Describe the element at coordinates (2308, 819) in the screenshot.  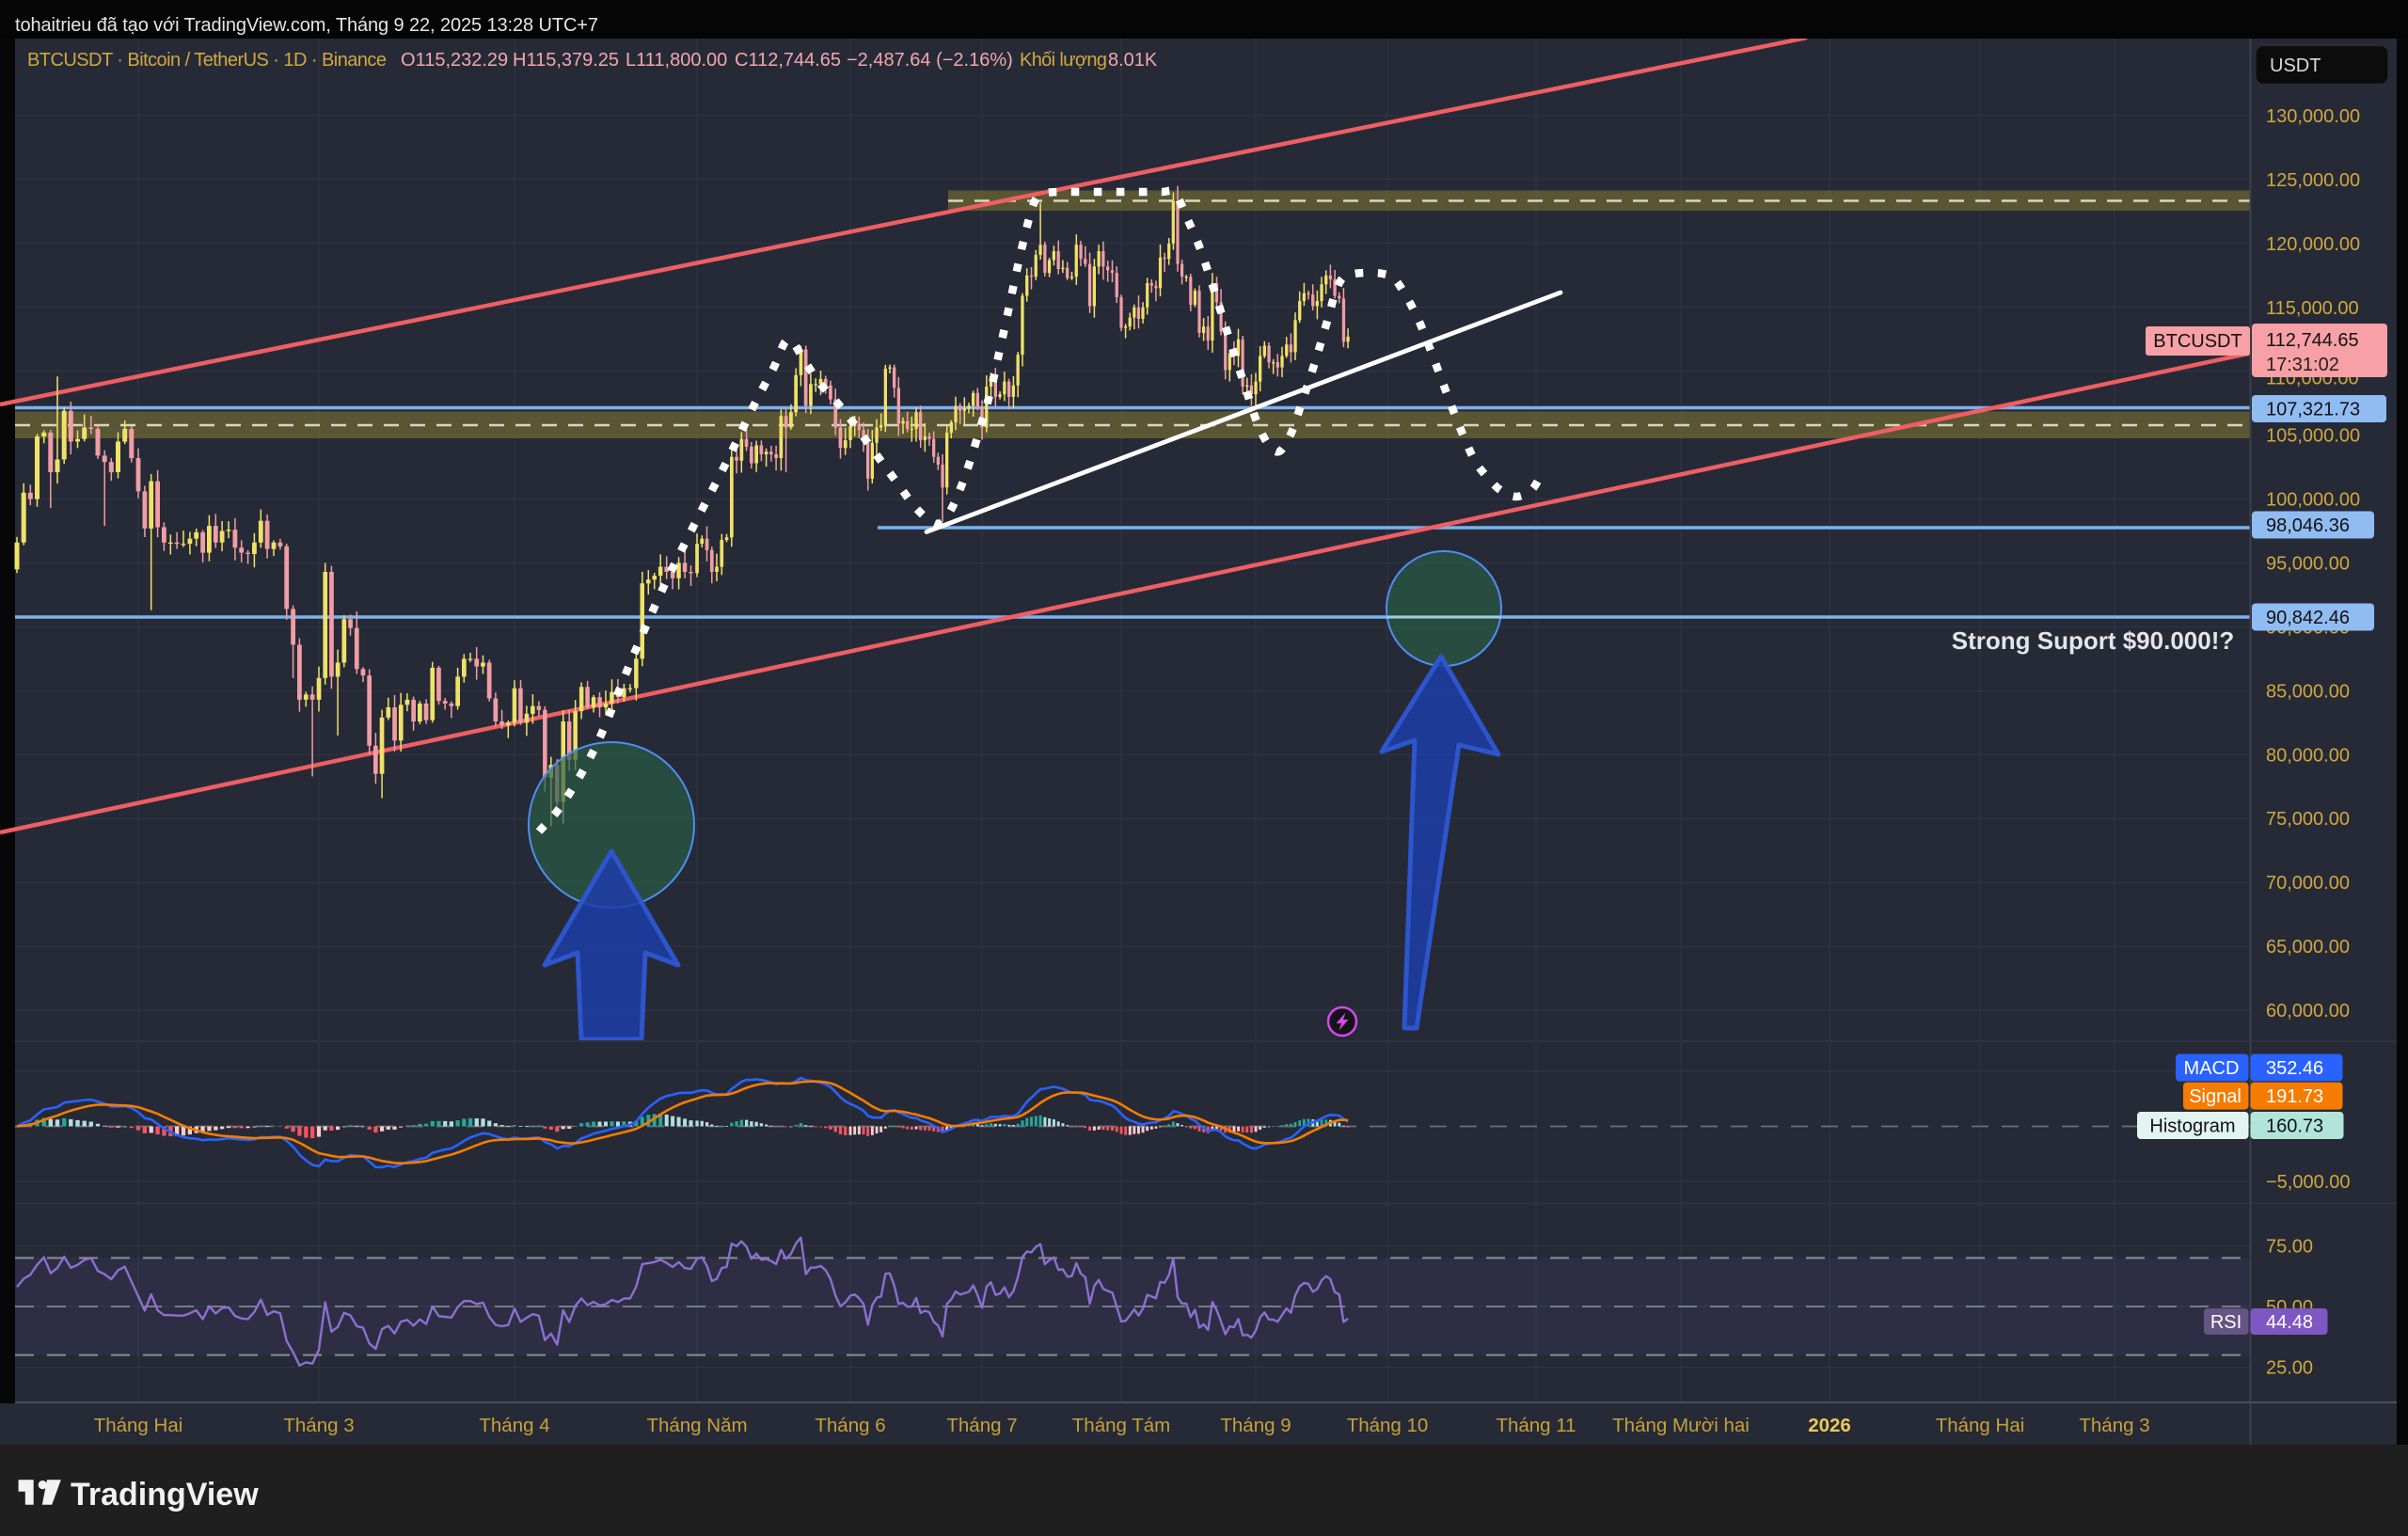
I see `svg-text: 75,000.00` at that location.